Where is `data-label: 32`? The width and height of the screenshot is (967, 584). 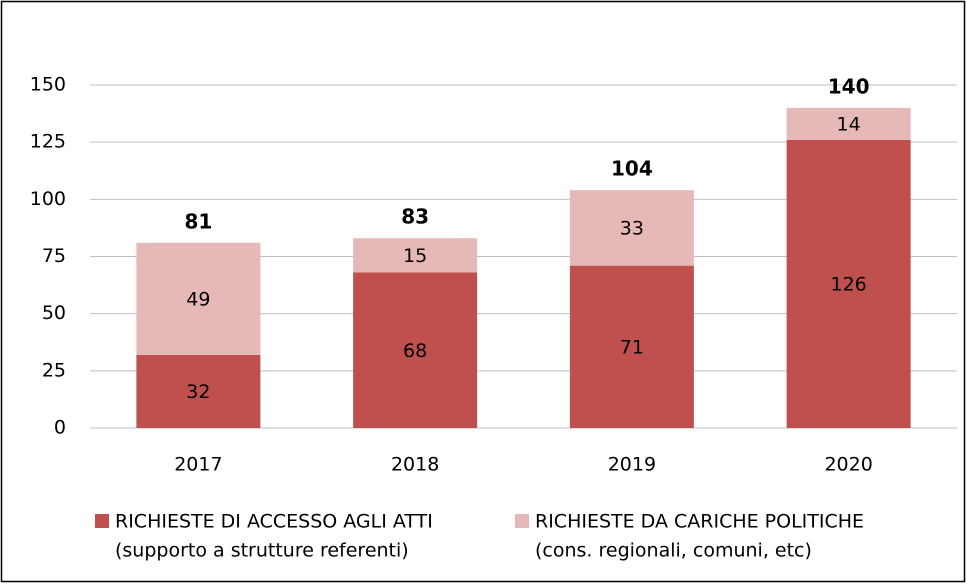 data-label: 32 is located at coordinates (198, 392).